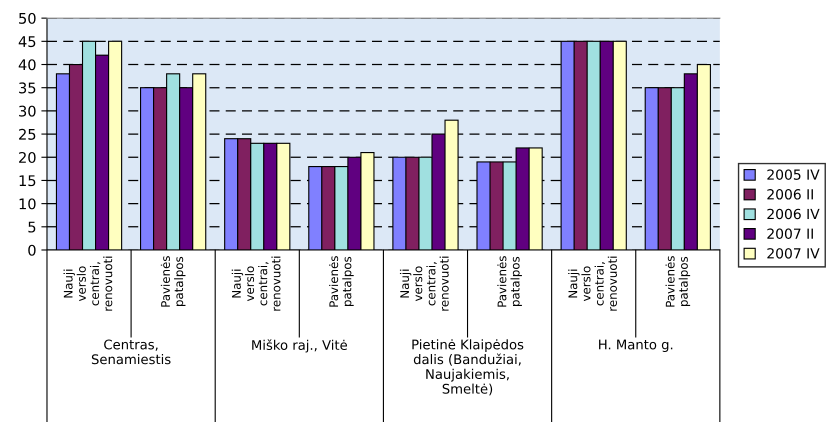  Describe the element at coordinates (32, 227) in the screenshot. I see `y-tick-label: 5` at that location.